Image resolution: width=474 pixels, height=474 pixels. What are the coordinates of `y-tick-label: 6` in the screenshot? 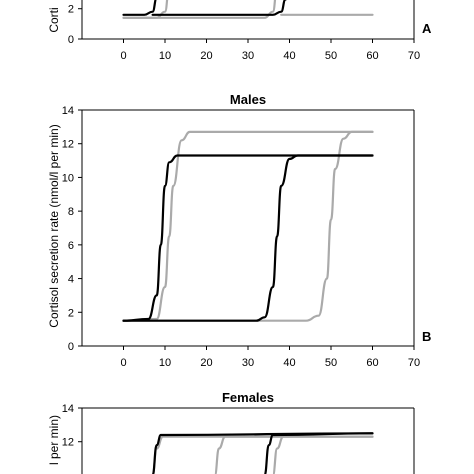 It's located at (71, 246).